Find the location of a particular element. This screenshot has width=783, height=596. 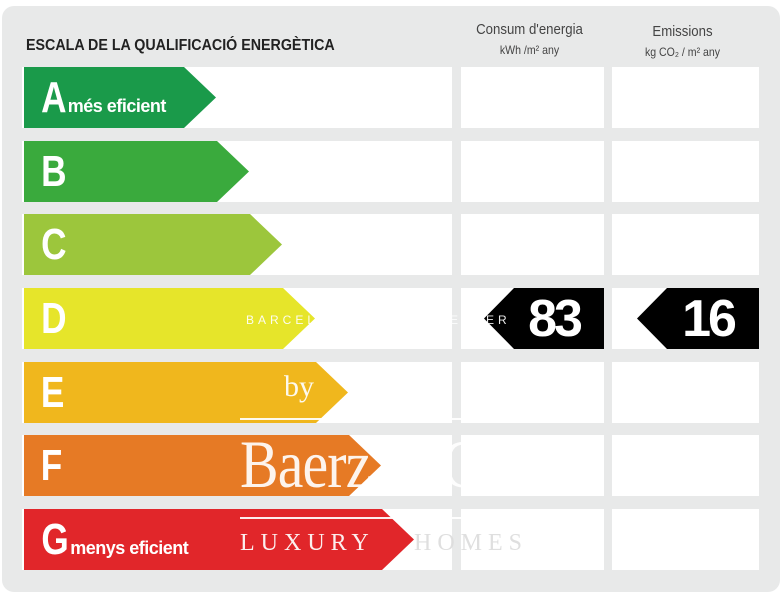

class-letter: E is located at coordinates (52, 392).